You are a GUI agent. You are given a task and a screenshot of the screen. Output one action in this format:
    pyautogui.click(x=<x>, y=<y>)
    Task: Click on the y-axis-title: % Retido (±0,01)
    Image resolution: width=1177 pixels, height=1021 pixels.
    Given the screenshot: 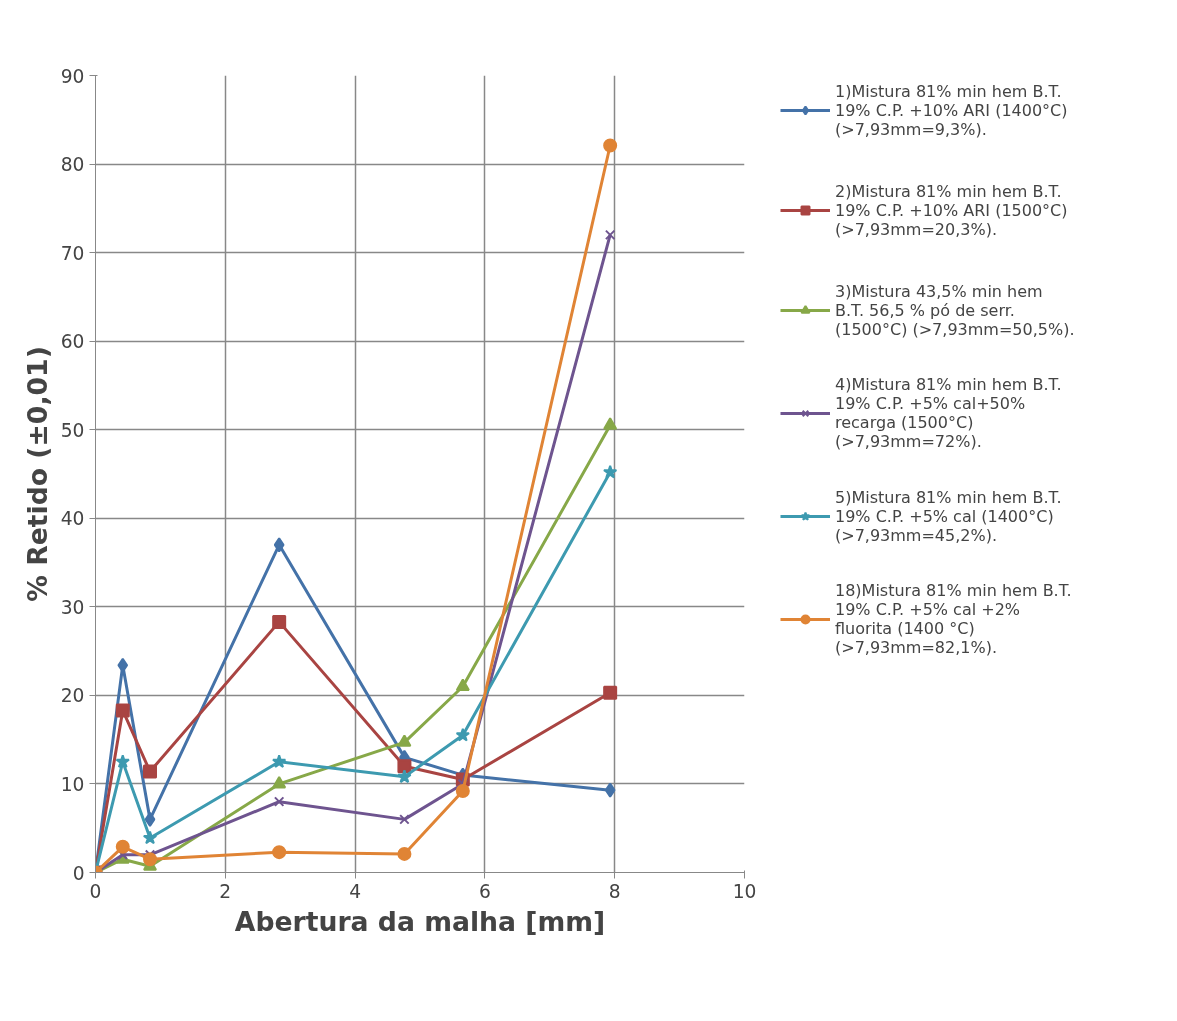 What is the action you would take?
    pyautogui.click(x=37, y=474)
    